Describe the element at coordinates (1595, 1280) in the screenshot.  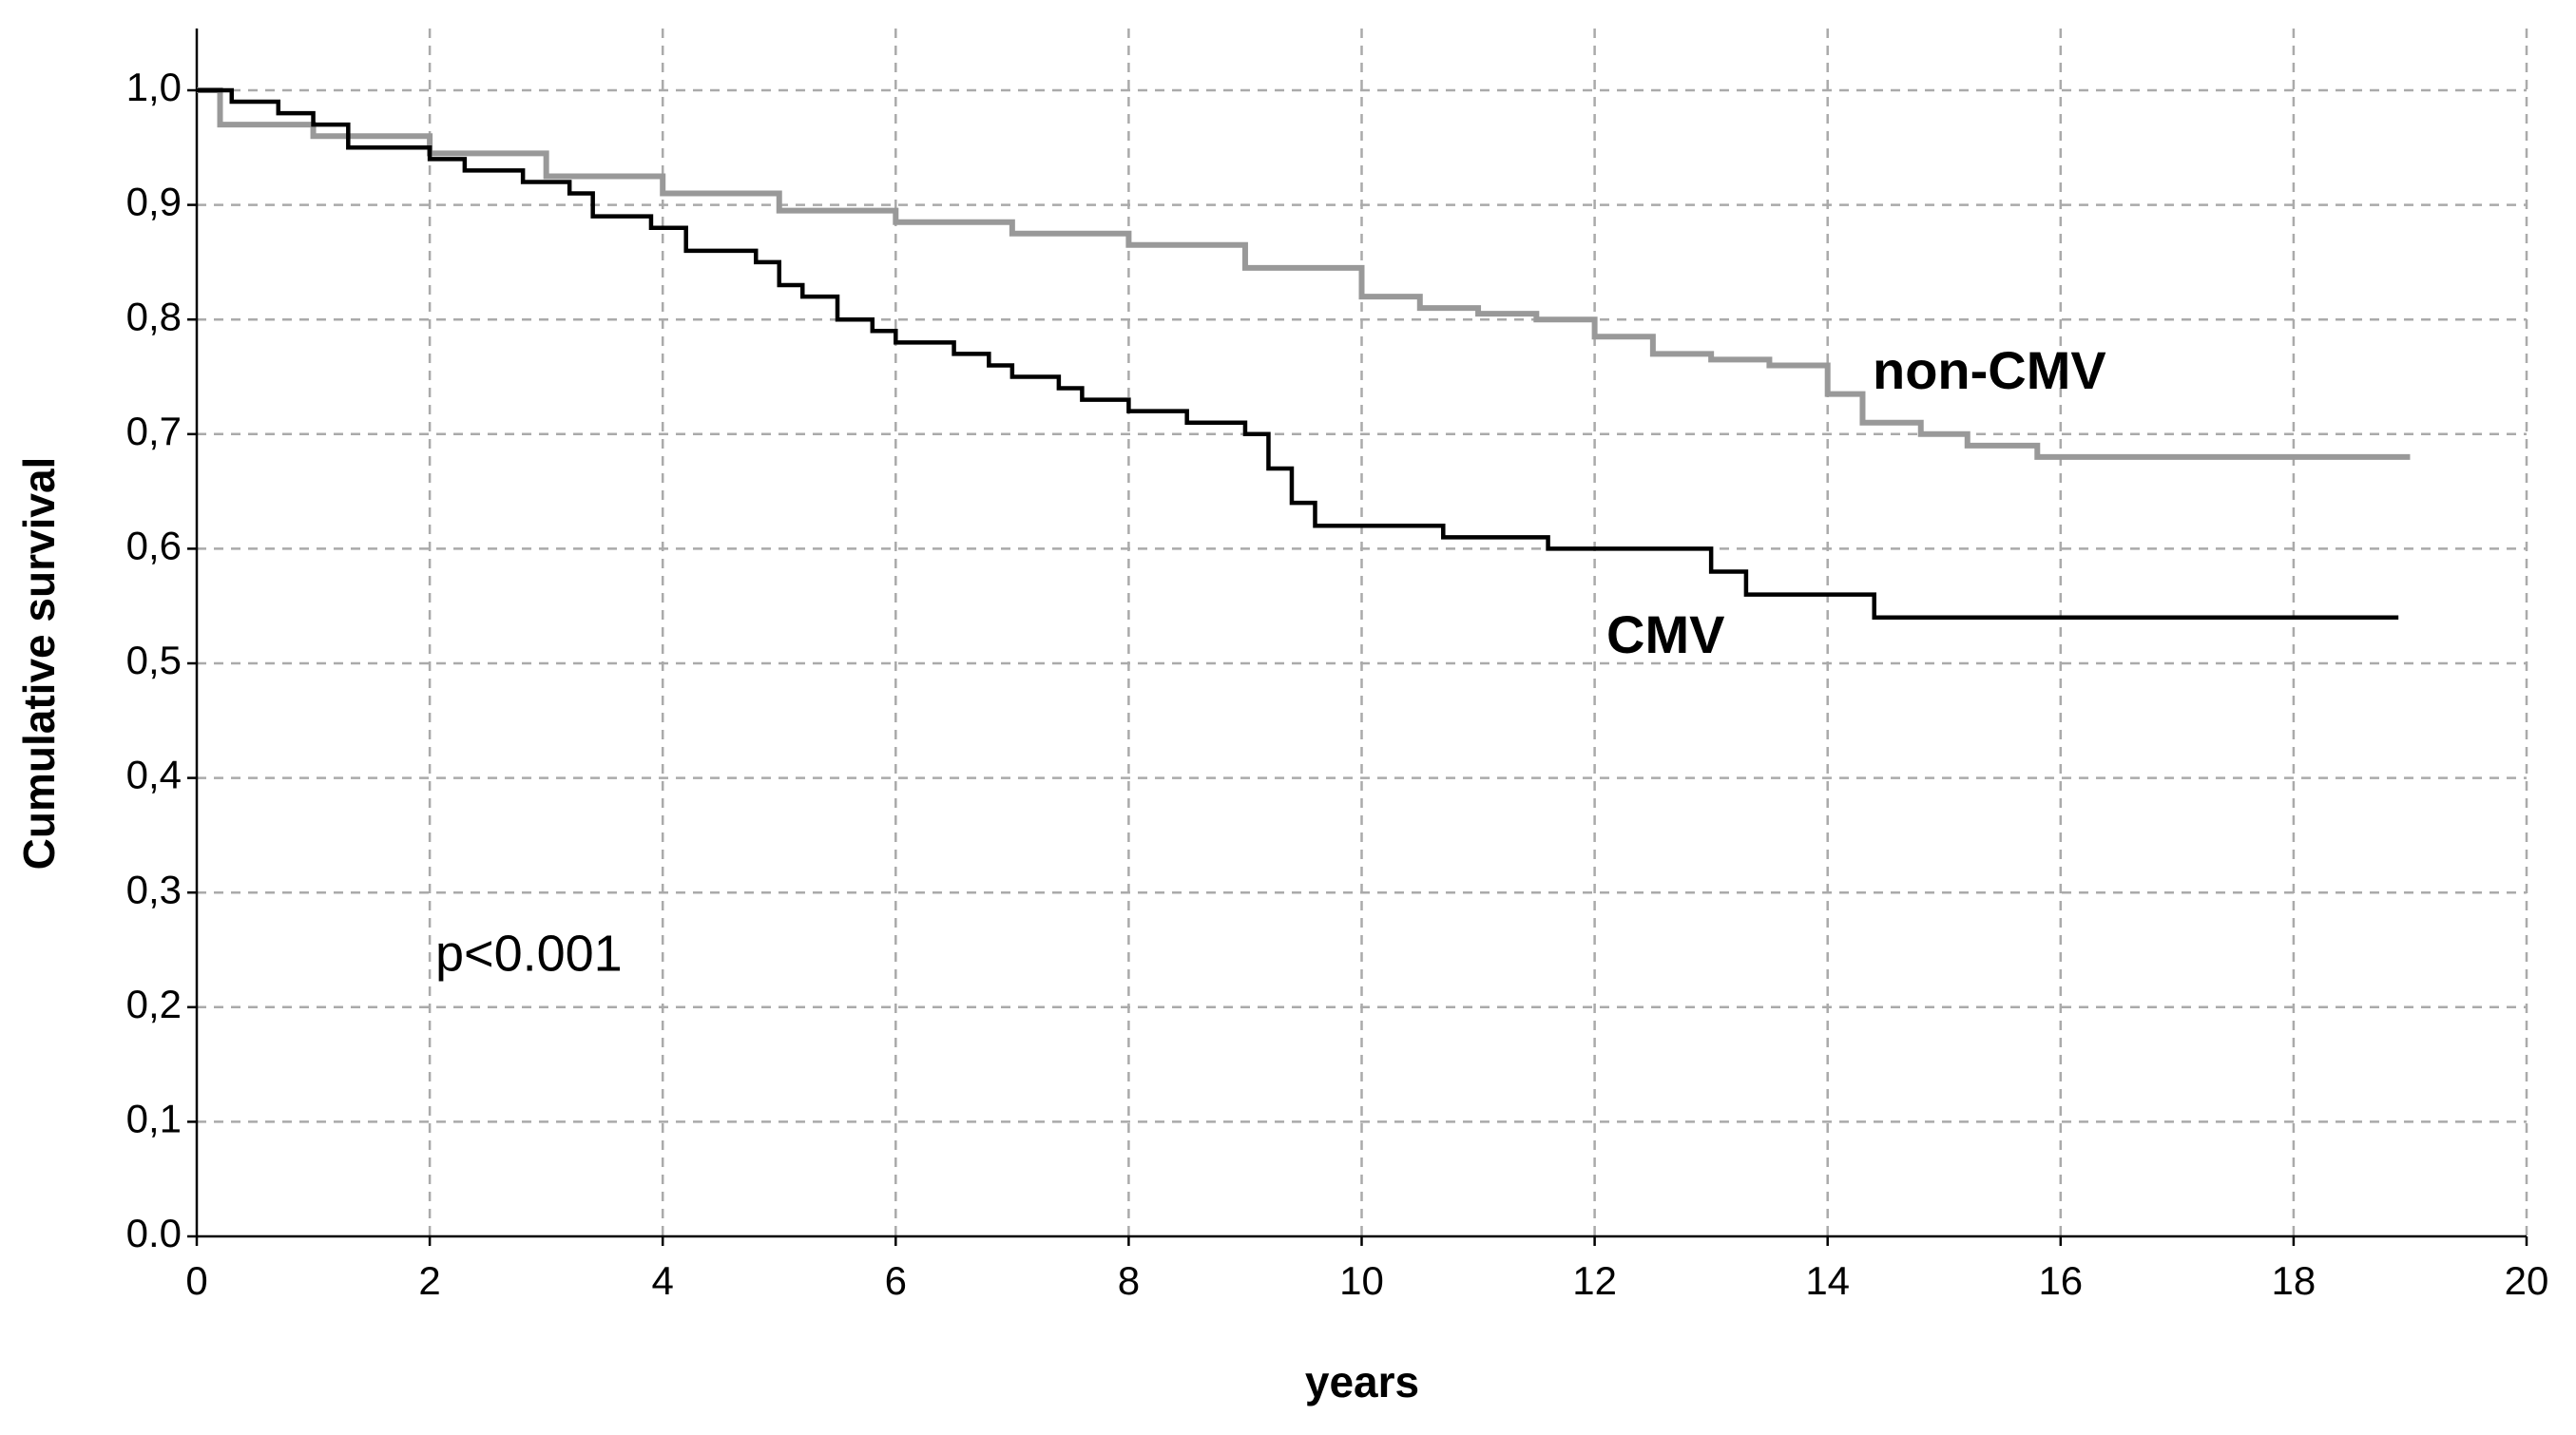
I see `x-tick-label: 12` at that location.